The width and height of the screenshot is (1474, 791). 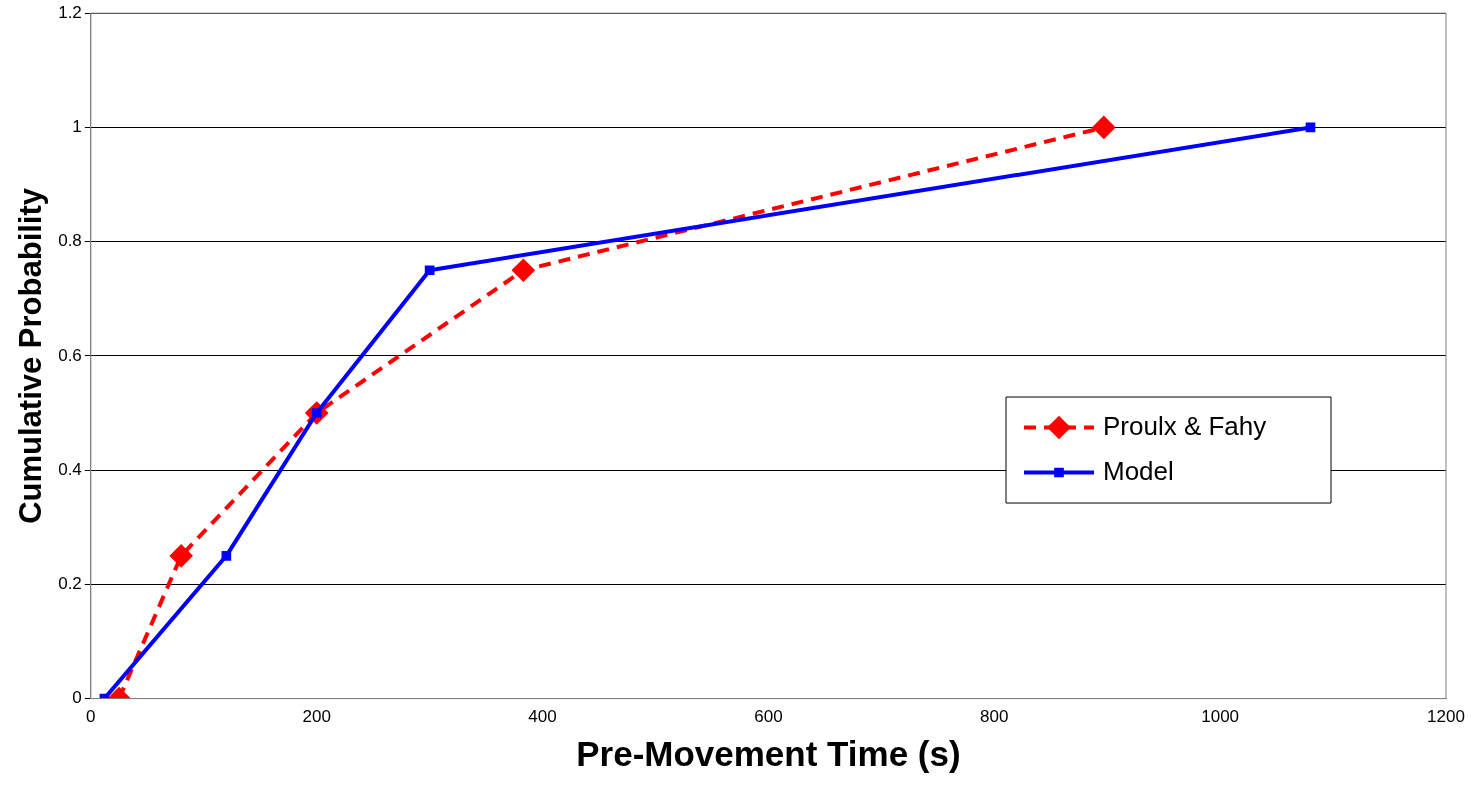 I want to click on x-tick-label: 600, so click(x=768, y=717).